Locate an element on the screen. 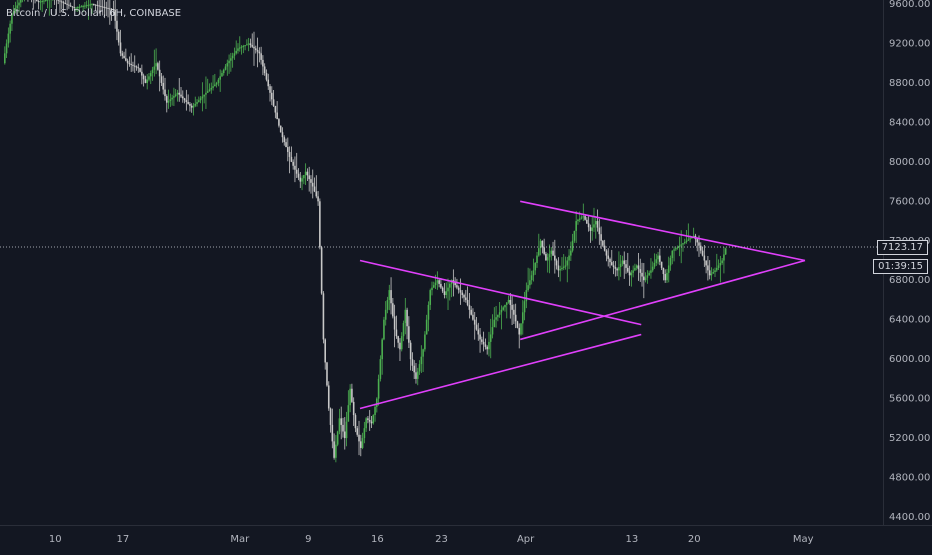 This screenshot has width=932, height=555. price-tick-label: 7600.00 is located at coordinates (909, 201).